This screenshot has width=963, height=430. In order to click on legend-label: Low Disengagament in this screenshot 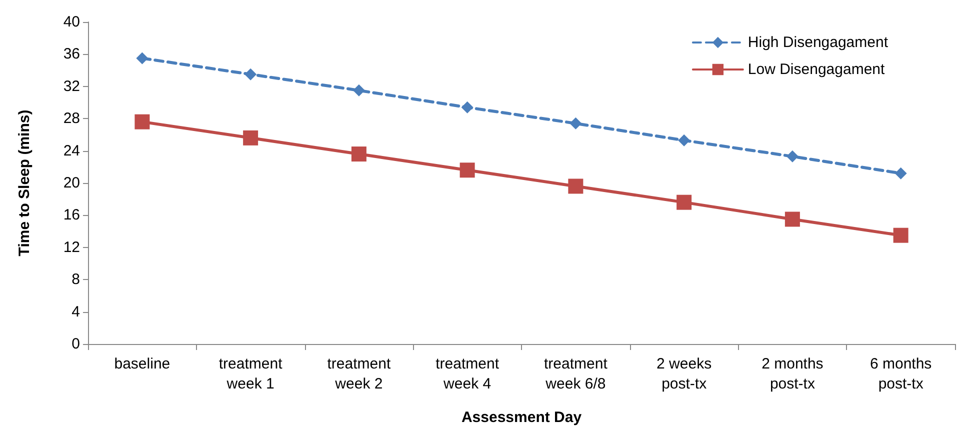, I will do `click(817, 69)`.